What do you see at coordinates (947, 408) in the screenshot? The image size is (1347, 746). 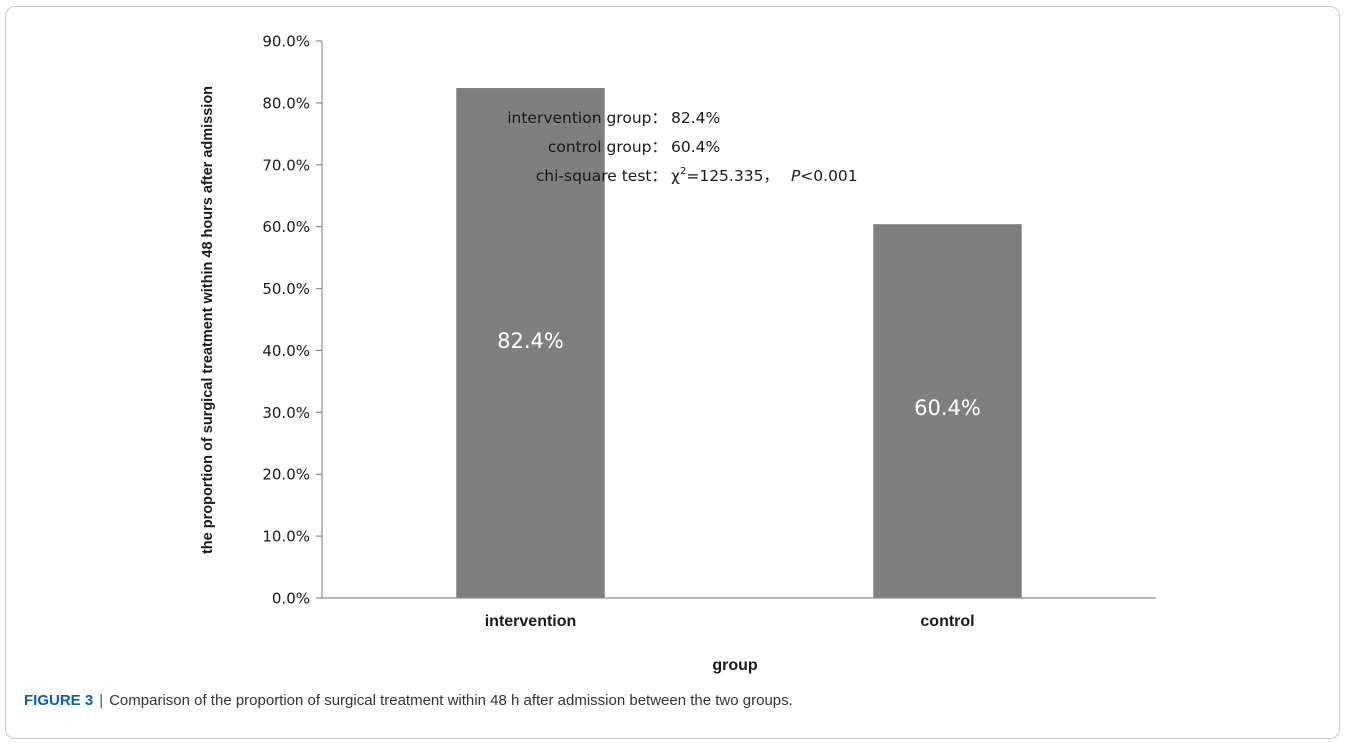 I see `bar-value-label: 60.4%` at bounding box center [947, 408].